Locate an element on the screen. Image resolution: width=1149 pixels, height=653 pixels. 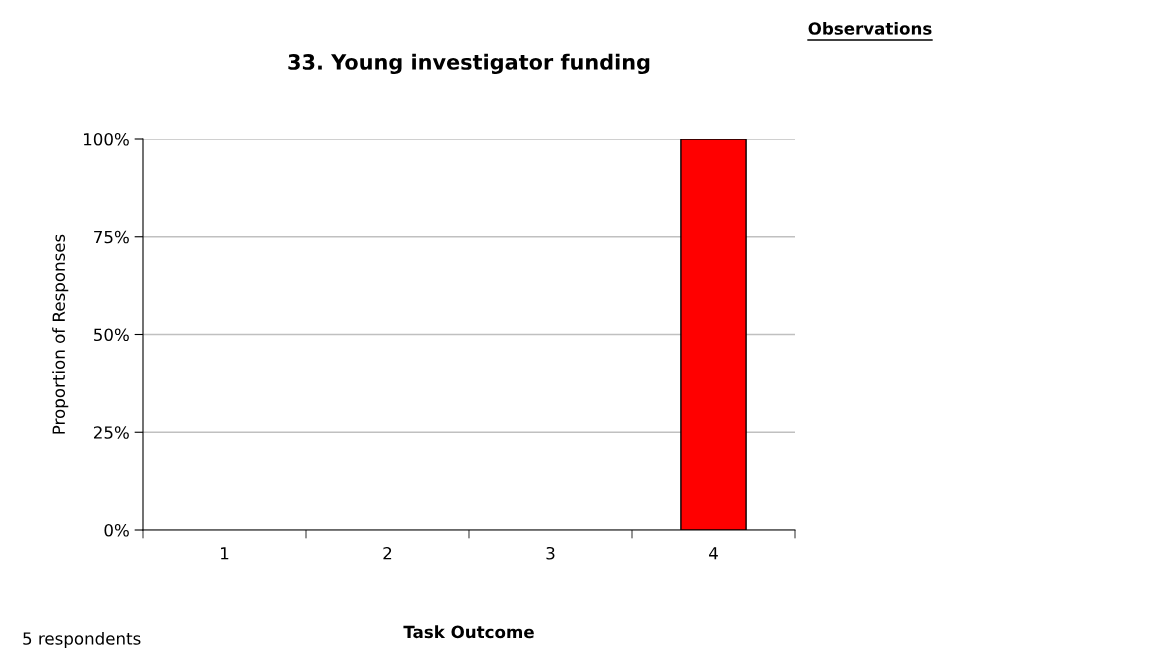
text: Observations is located at coordinates (870, 28).